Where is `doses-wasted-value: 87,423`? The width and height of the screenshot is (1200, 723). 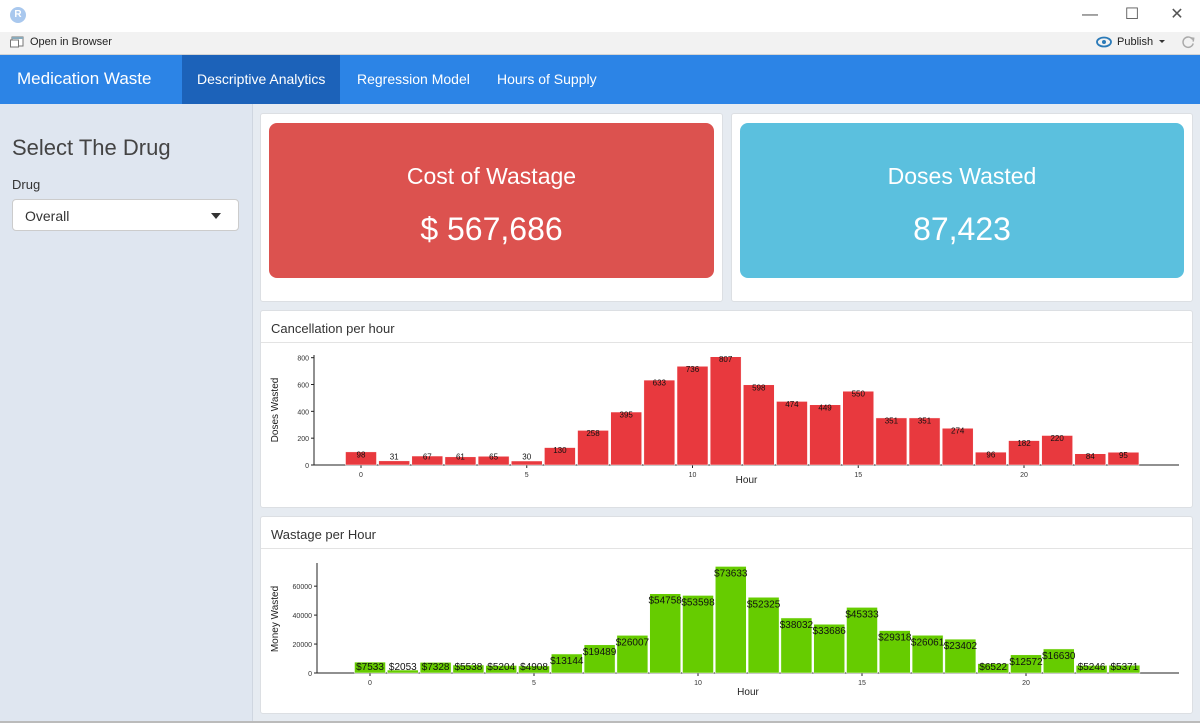
doses-wasted-value: 87,423 is located at coordinates (962, 229).